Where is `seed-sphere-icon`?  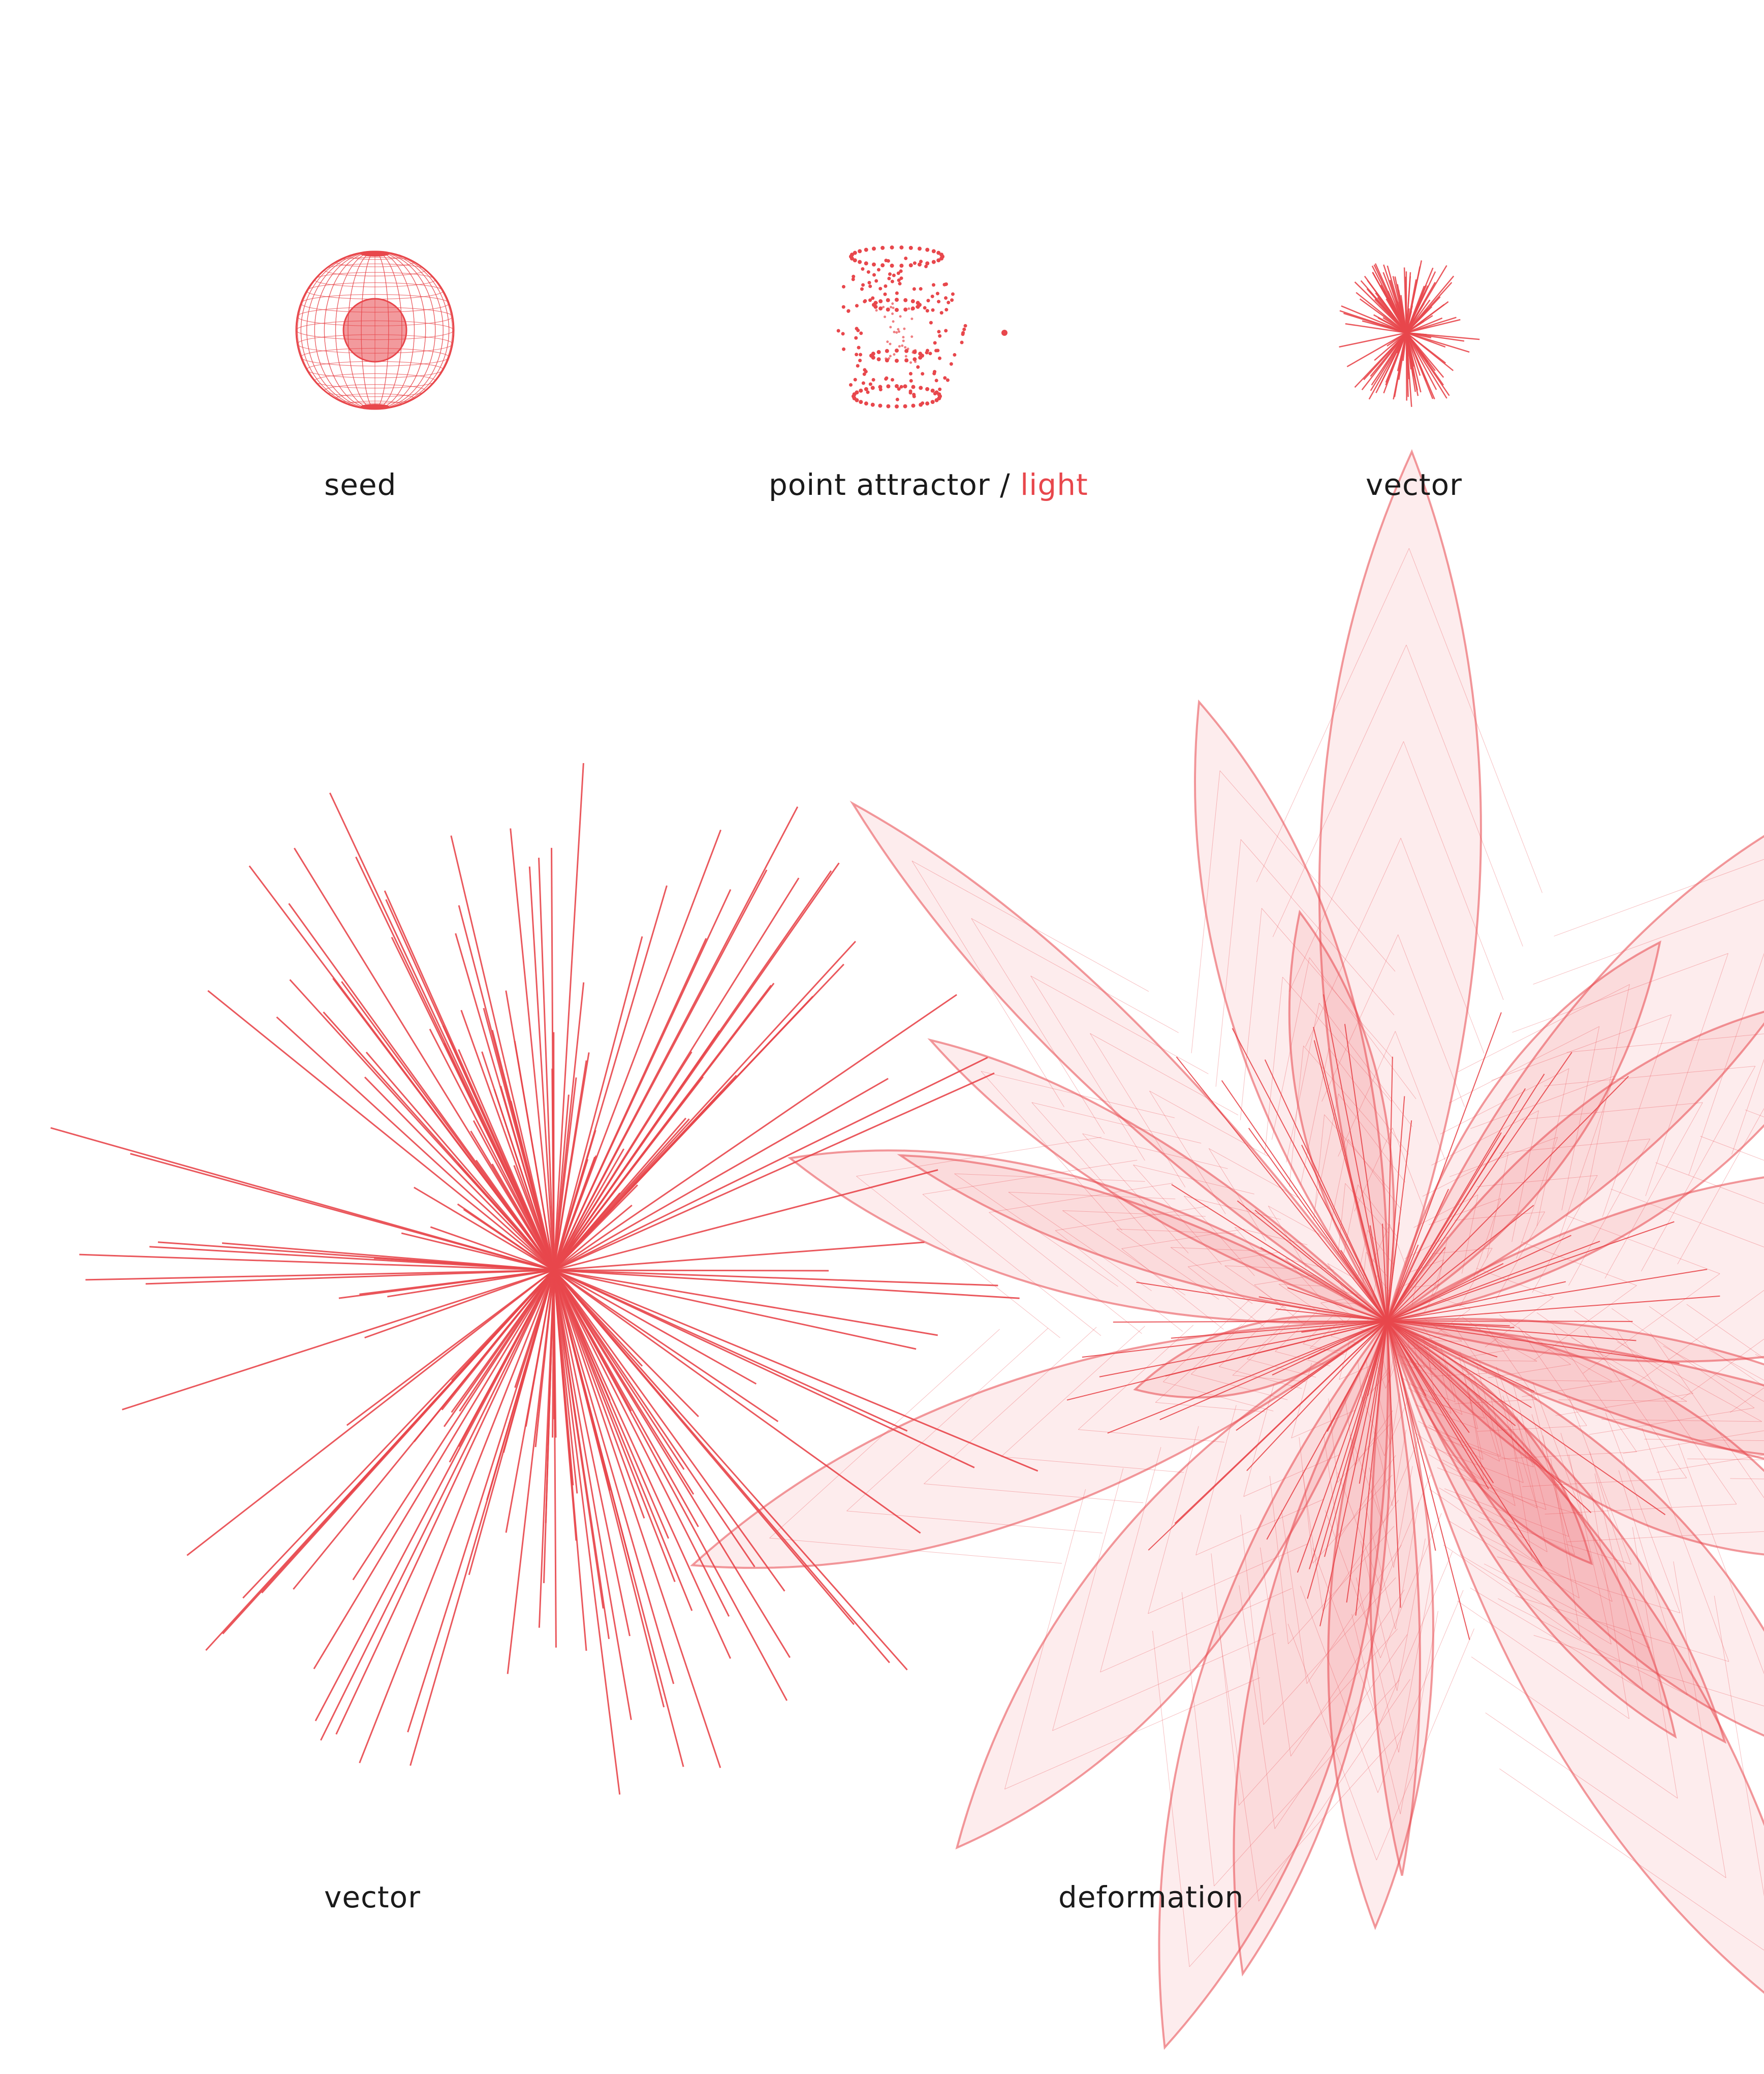 seed-sphere-icon is located at coordinates (375, 330).